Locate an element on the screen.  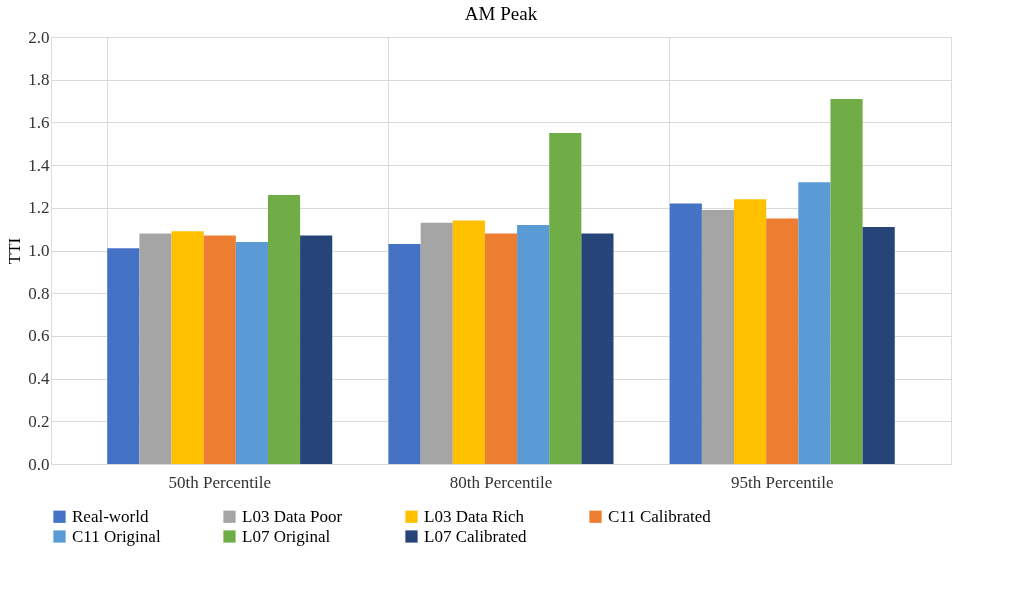
x-tick-label: 95th Percentile is located at coordinates (782, 482).